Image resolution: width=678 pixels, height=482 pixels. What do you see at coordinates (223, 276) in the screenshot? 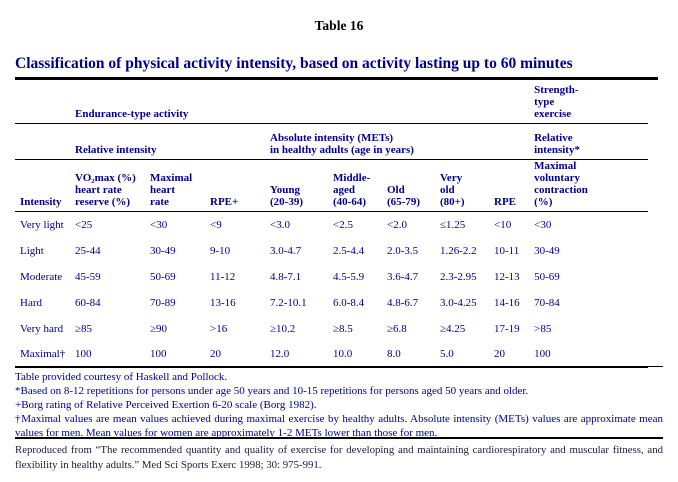
I see `table-cell: 11-12` at bounding box center [223, 276].